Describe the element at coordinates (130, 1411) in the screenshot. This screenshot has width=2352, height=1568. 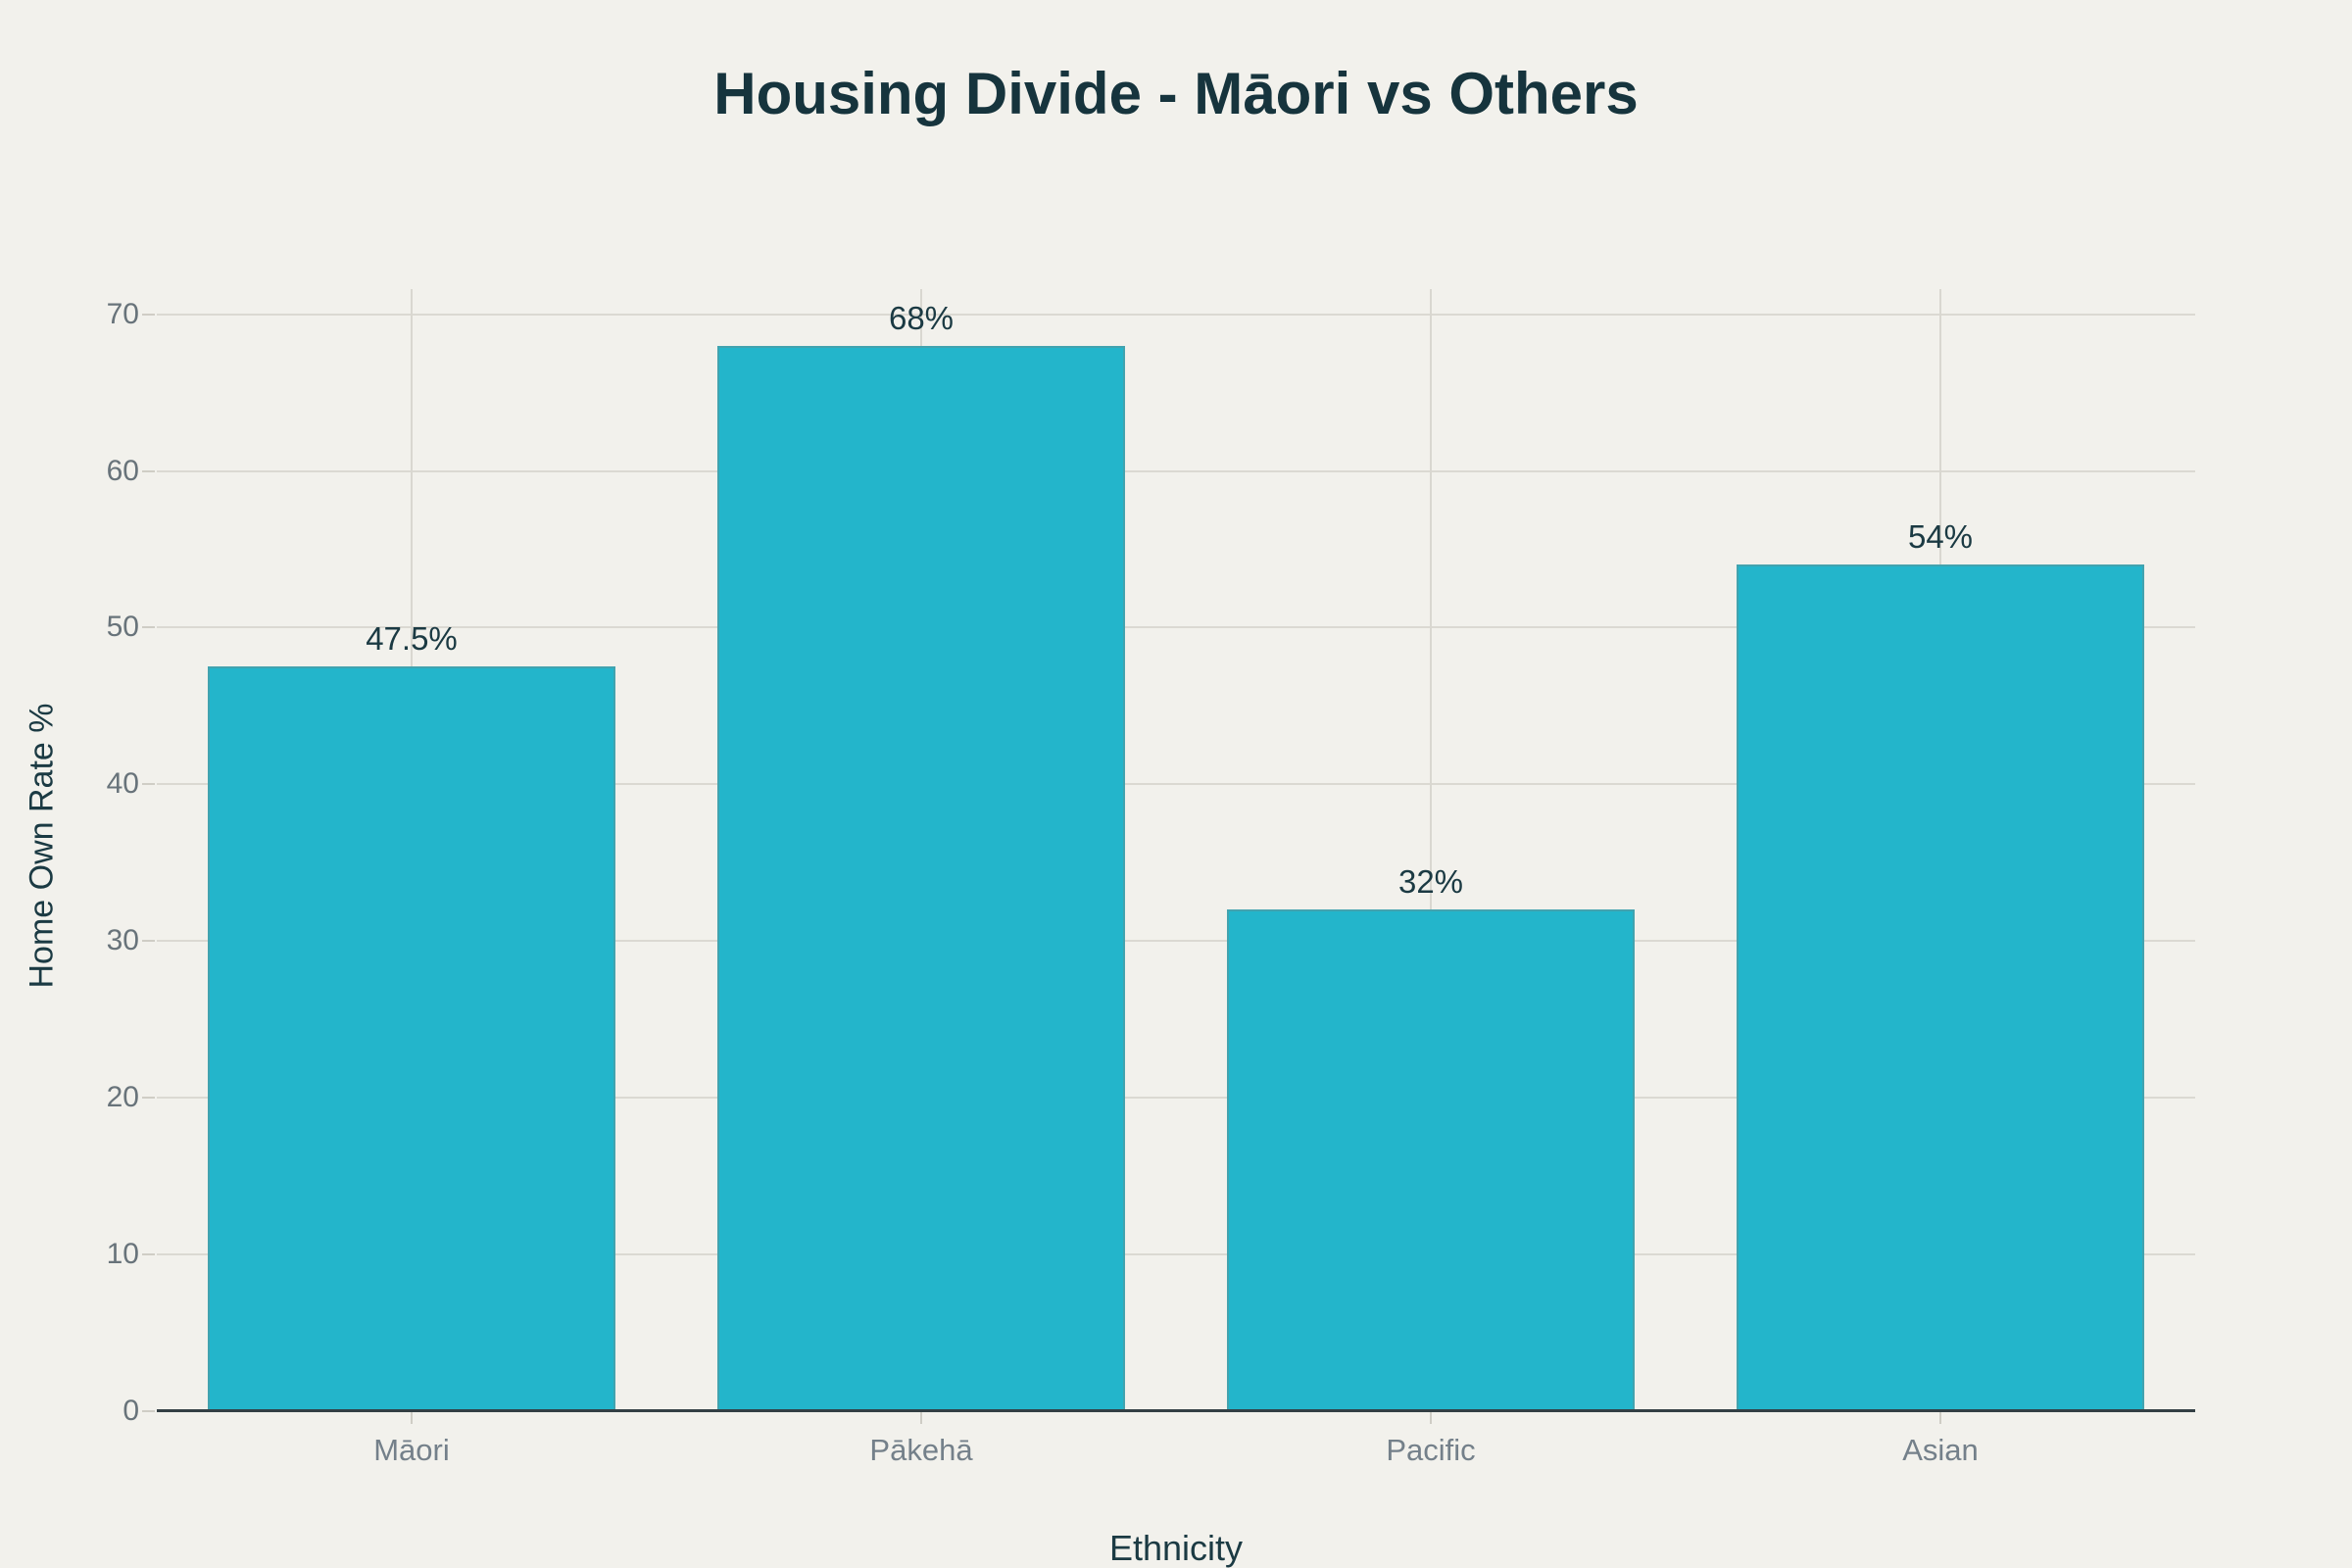
I see `y-tick-label: 0` at that location.